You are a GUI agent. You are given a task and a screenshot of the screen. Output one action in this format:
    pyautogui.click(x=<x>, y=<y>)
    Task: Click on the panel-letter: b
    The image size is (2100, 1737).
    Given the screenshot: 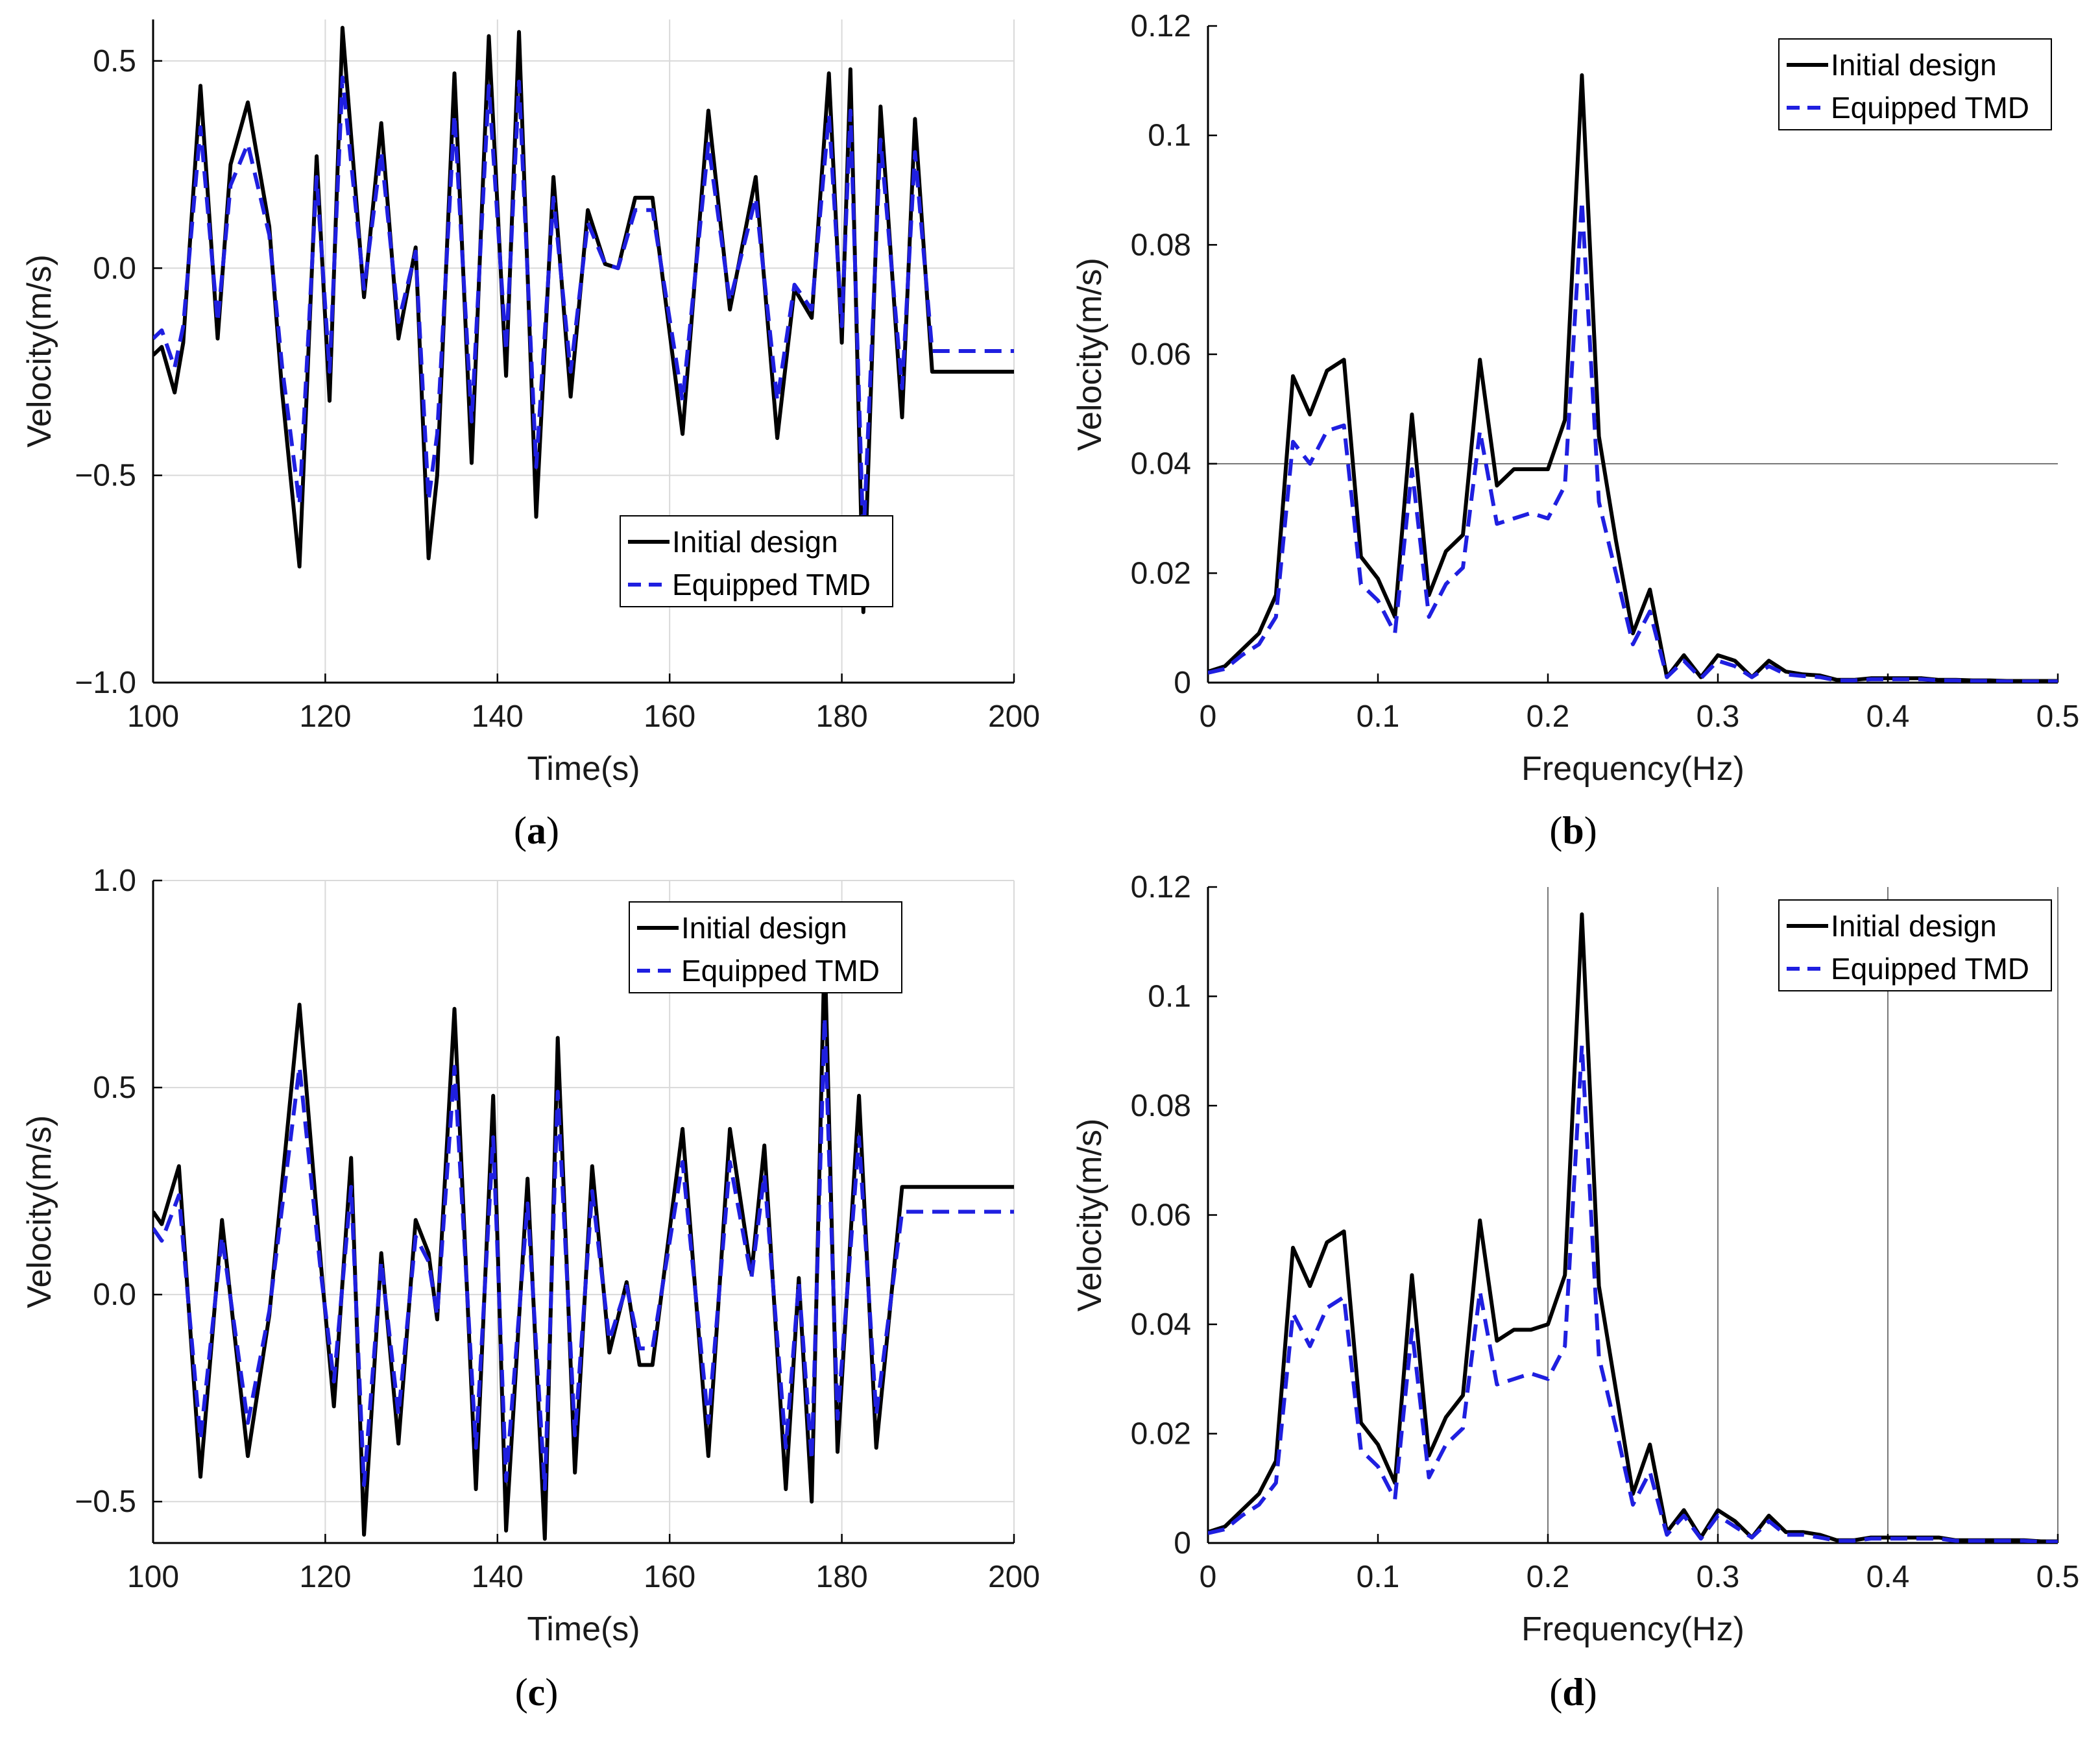 What is the action you would take?
    pyautogui.click(x=1573, y=831)
    